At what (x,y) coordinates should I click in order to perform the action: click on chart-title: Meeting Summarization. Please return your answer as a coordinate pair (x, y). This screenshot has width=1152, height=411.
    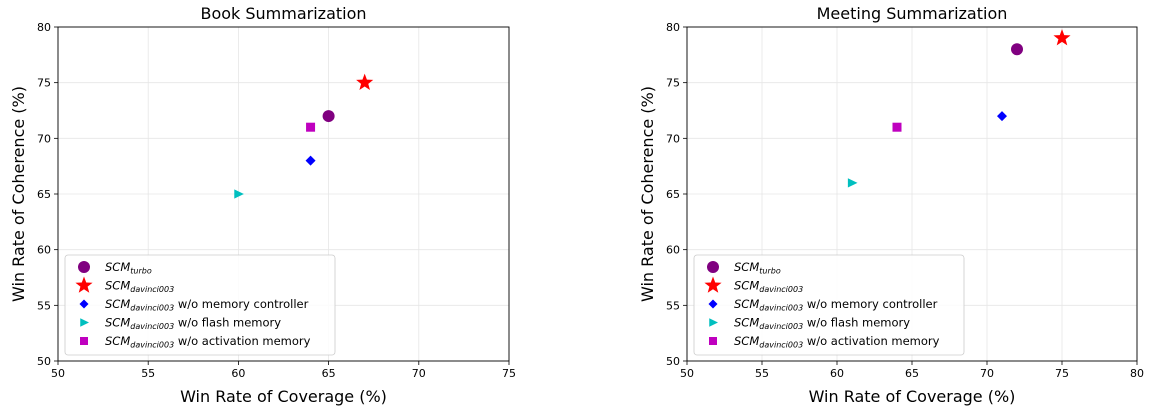
    Looking at the image, I should click on (912, 13).